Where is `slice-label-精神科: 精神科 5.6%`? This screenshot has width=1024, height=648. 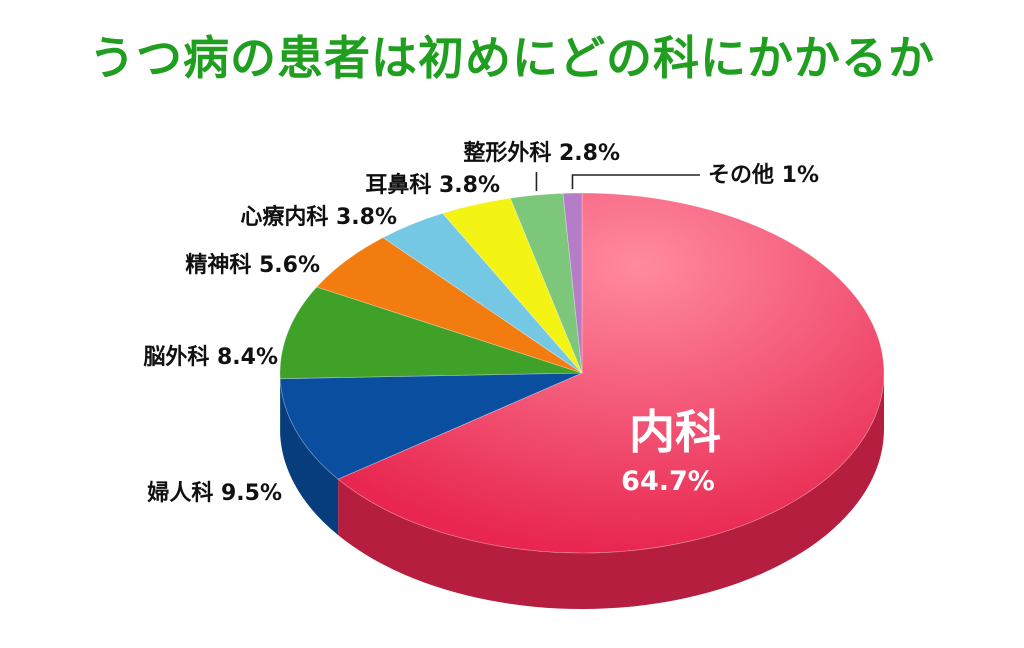
slice-label-精神科: 精神科 5.6% is located at coordinates (252, 265).